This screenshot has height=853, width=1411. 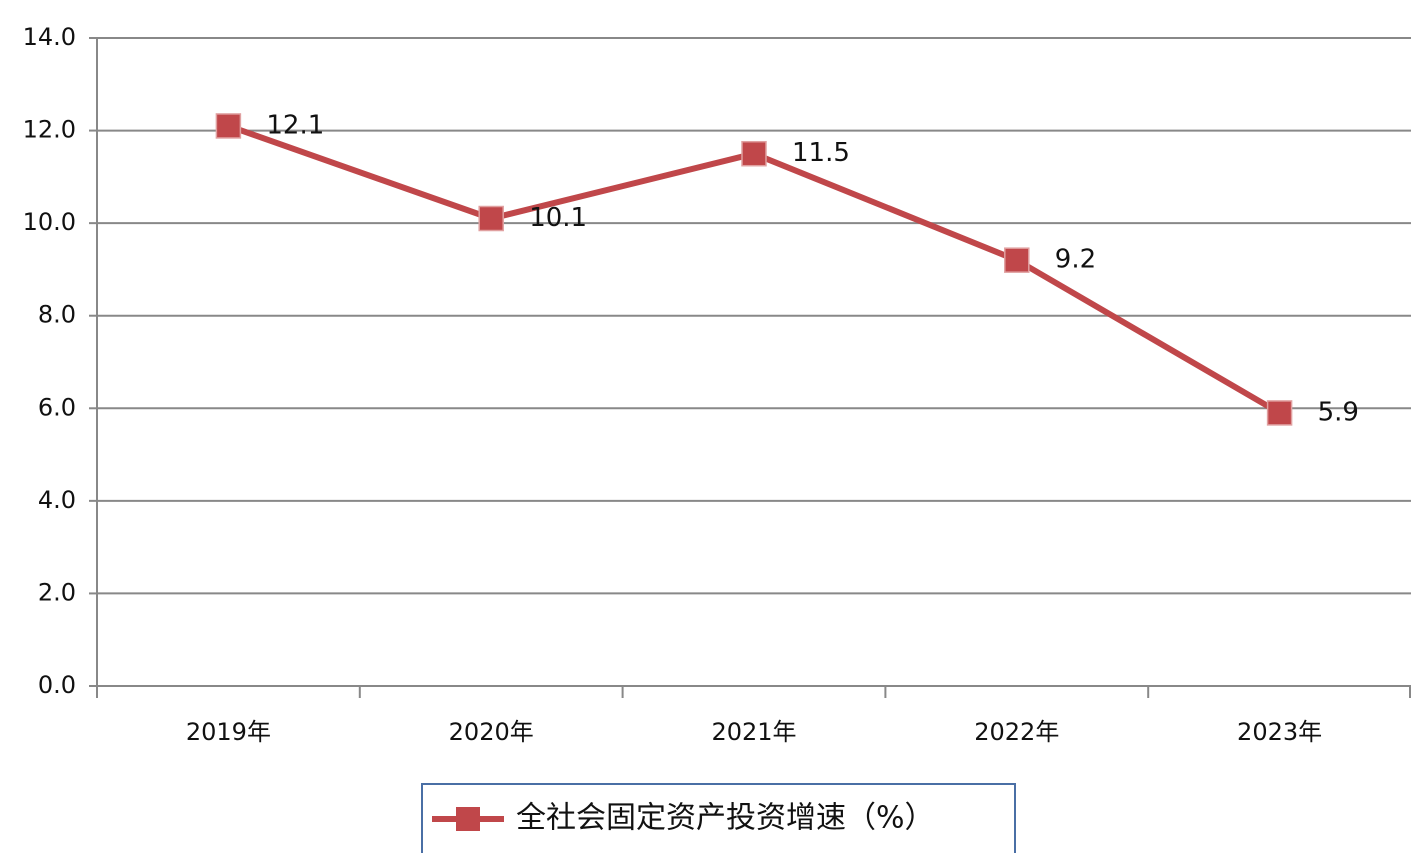 I want to click on y-tick-label: 4.0, so click(x=57, y=500).